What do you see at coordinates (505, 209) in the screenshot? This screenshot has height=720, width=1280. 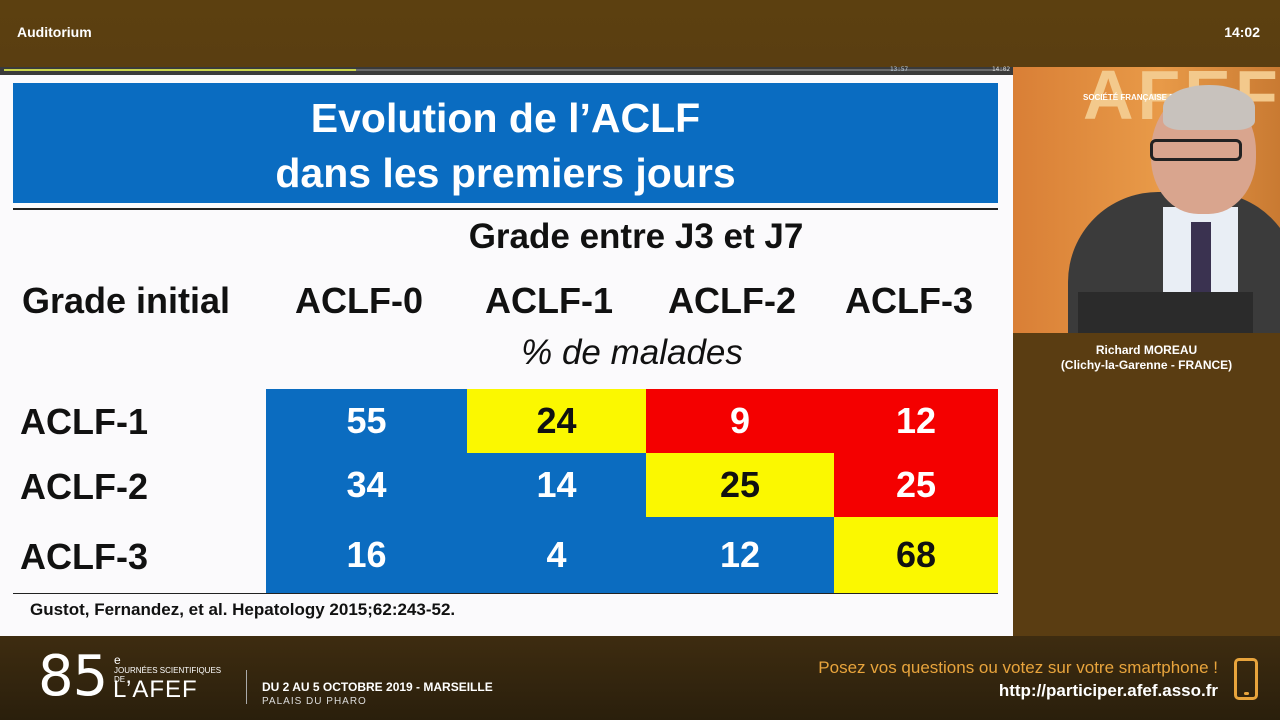 I see `title-divider` at bounding box center [505, 209].